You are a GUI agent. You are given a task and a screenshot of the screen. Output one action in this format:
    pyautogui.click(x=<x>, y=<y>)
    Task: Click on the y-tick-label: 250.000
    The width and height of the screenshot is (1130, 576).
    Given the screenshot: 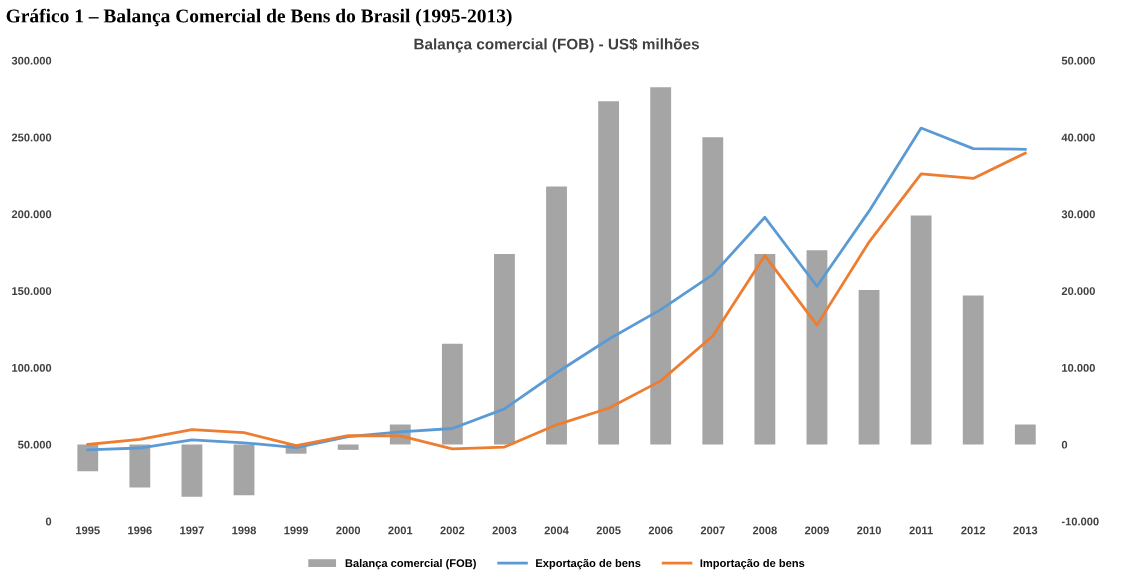 What is the action you would take?
    pyautogui.click(x=31, y=137)
    